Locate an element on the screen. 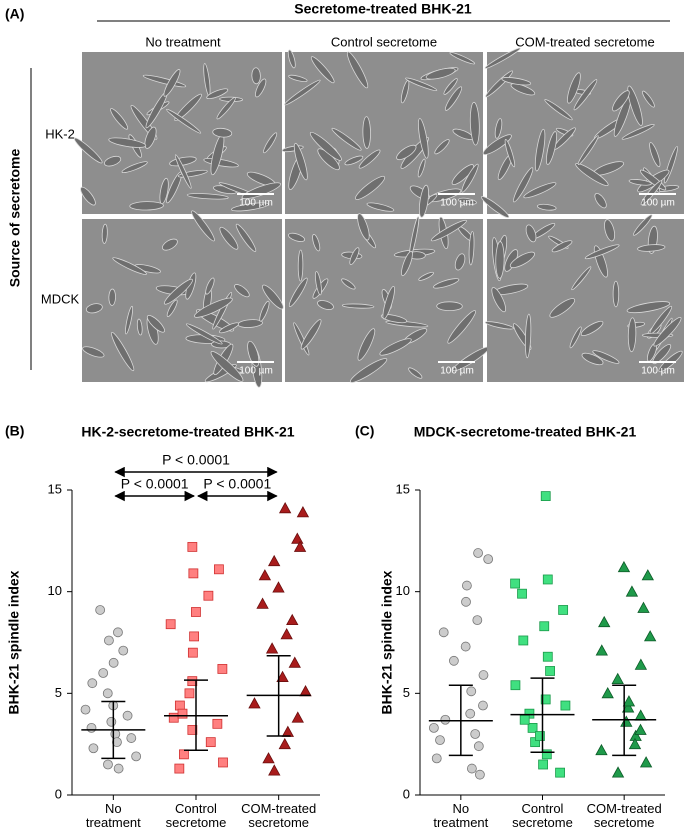 This screenshot has width=685, height=834. micrograph is located at coordinates (182, 133).